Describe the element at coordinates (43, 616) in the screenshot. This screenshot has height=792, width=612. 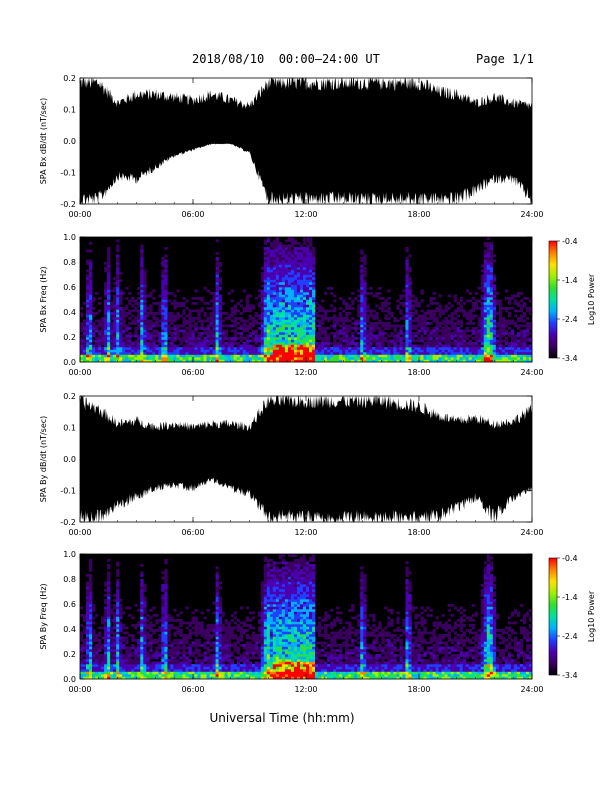
I see `y-axis-title-4: SPA By Freq (Hz)` at that location.